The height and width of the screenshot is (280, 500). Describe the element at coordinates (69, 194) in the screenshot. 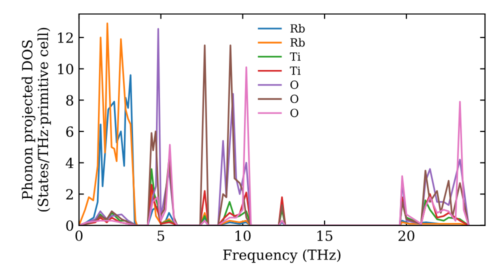

I see `y-tick-label: 2` at that location.